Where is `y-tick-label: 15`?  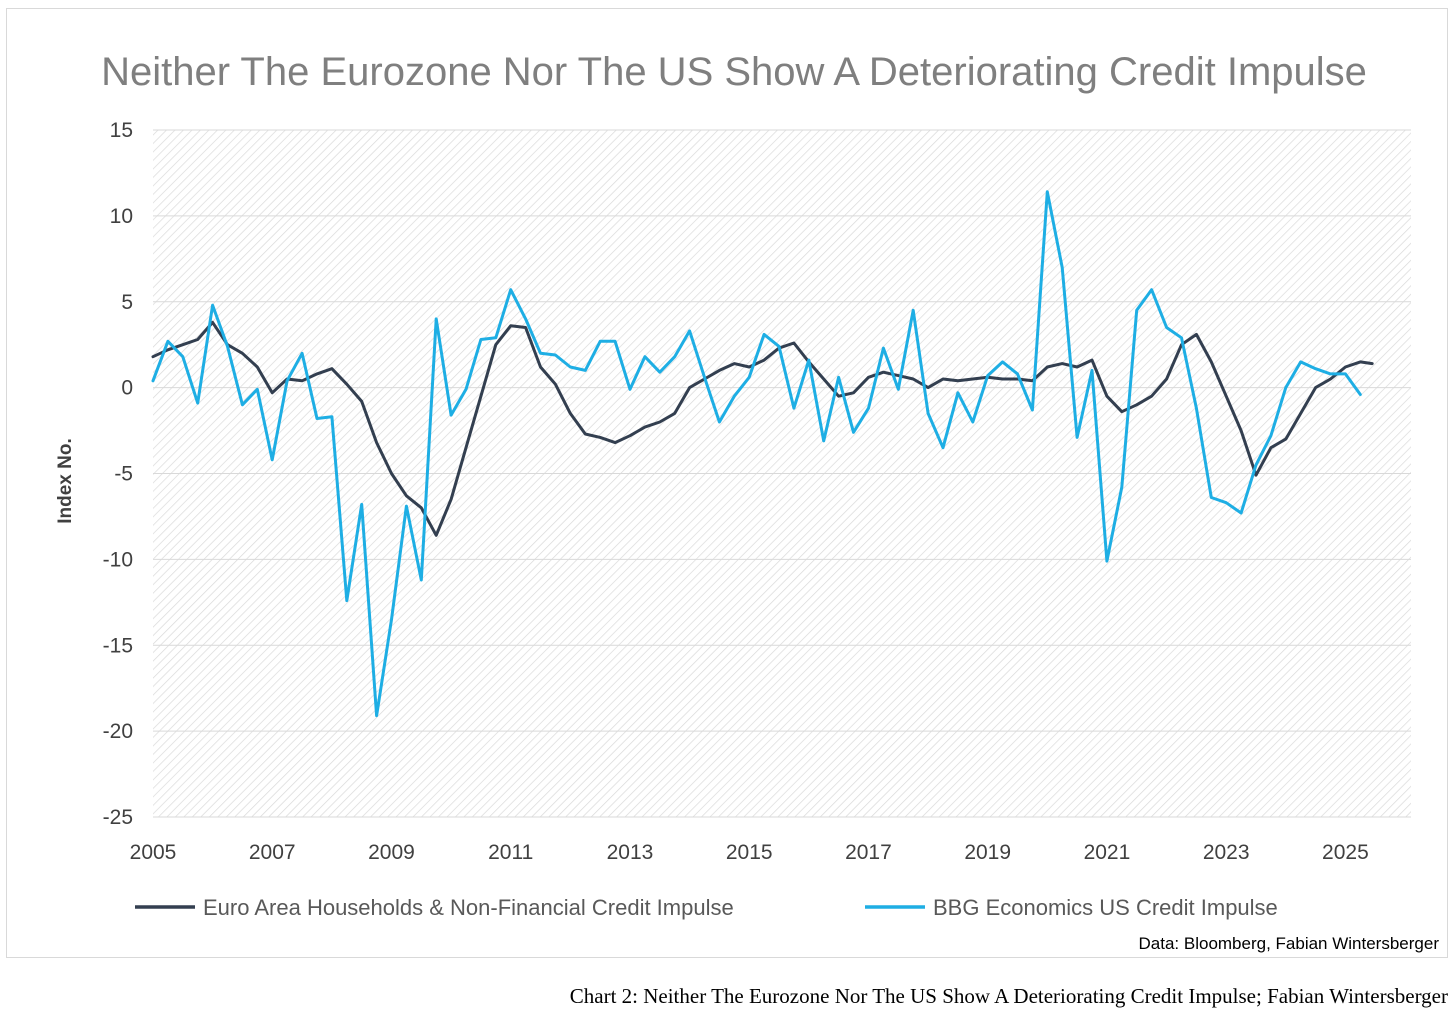
y-tick-label: 15 is located at coordinates (121, 130).